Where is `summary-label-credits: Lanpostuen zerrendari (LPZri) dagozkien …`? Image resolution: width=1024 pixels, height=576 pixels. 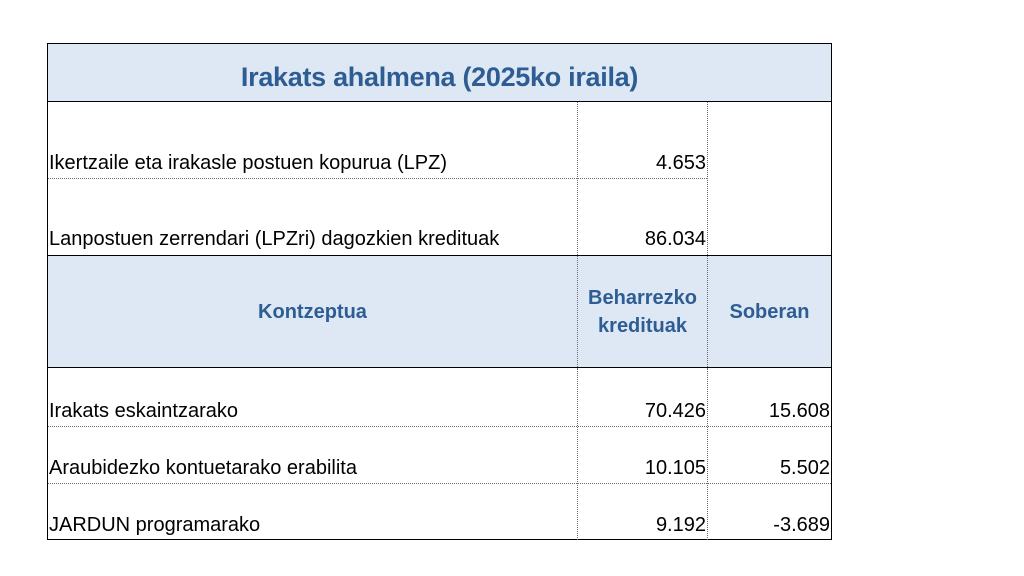
summary-label-credits: Lanpostuen zerrendari (LPZri) dagozkien … is located at coordinates (274, 239).